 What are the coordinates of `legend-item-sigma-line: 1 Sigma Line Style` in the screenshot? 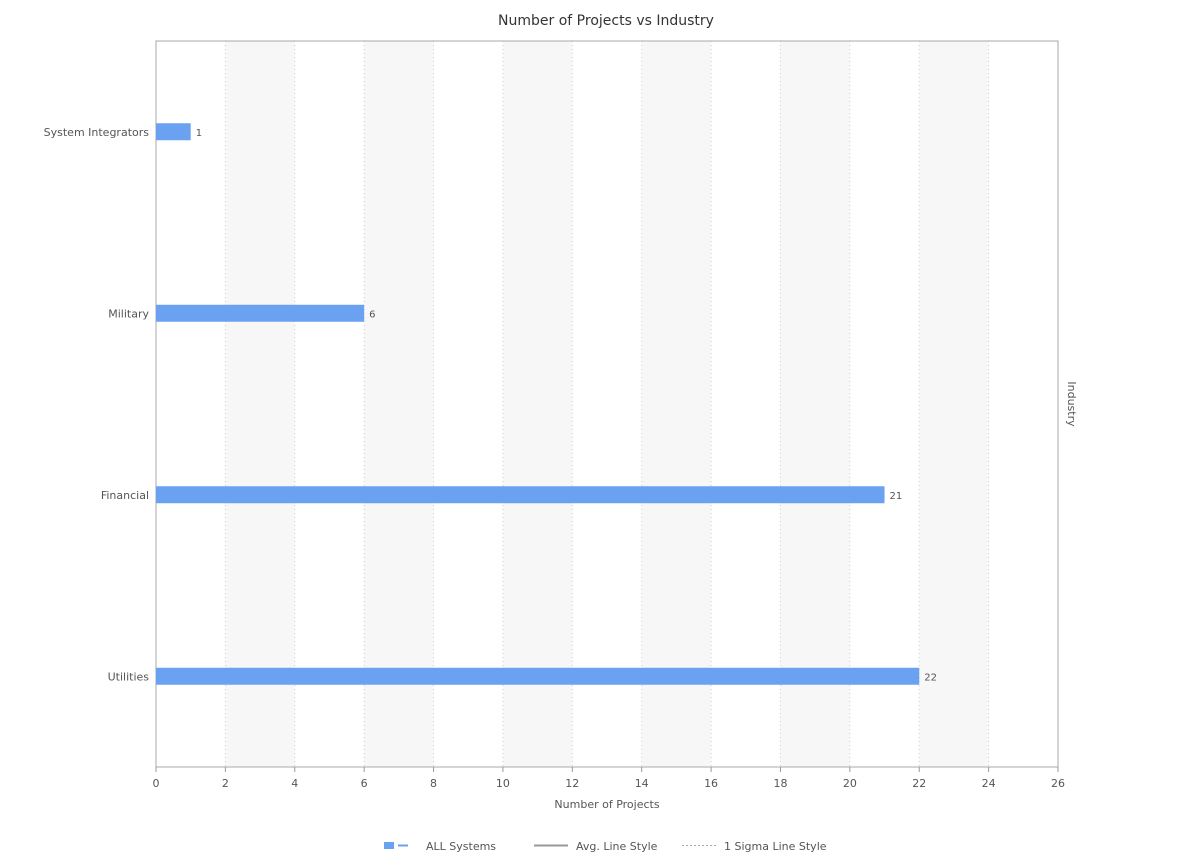 It's located at (754, 846).